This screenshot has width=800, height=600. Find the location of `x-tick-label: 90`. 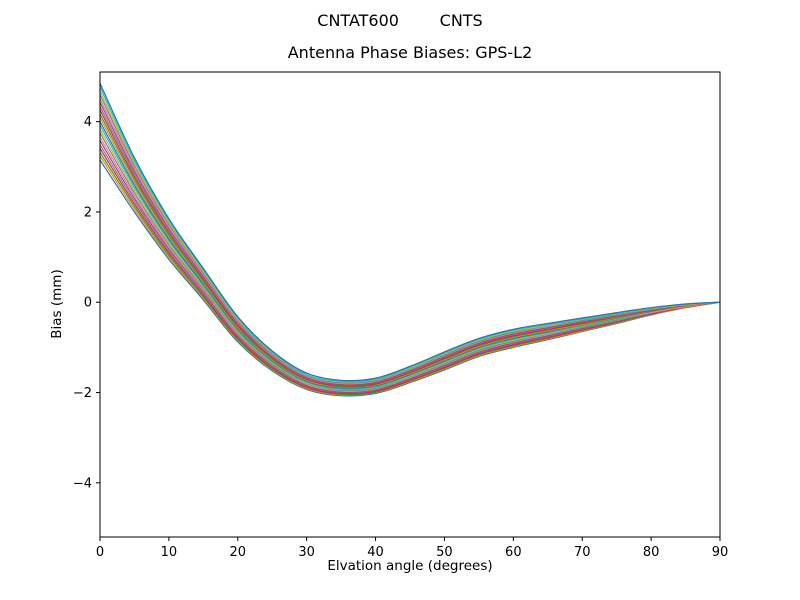

x-tick-label: 90 is located at coordinates (720, 552).